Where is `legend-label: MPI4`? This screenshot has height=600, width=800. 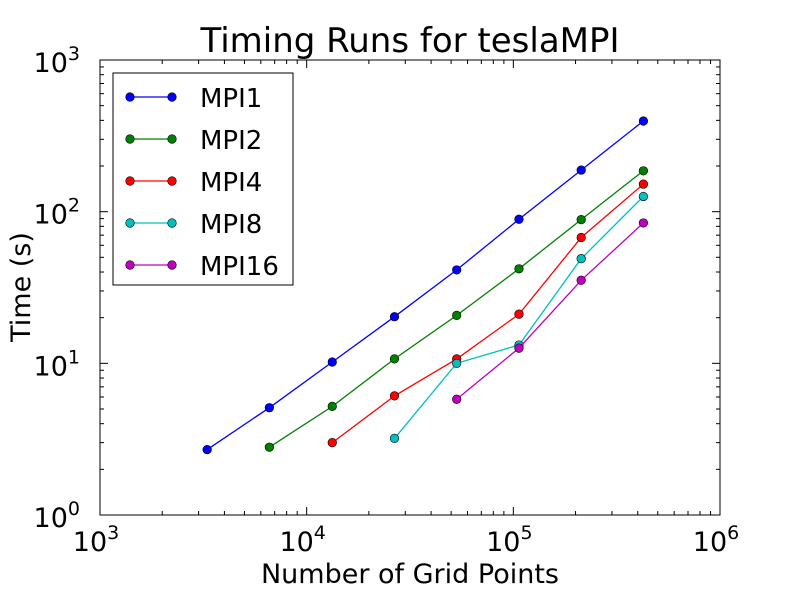 legend-label: MPI4 is located at coordinates (231, 183).